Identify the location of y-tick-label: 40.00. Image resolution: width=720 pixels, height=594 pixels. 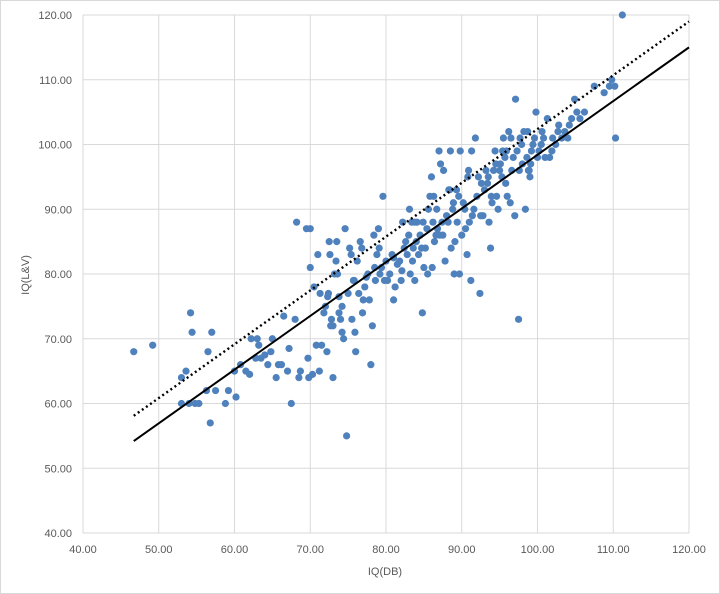
(58, 534).